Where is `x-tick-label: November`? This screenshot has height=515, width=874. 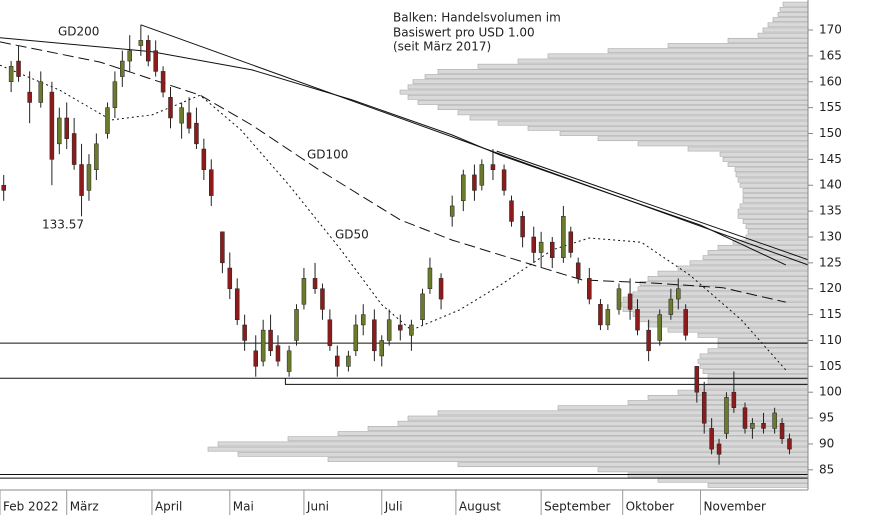
x-tick-label: November is located at coordinates (735, 507).